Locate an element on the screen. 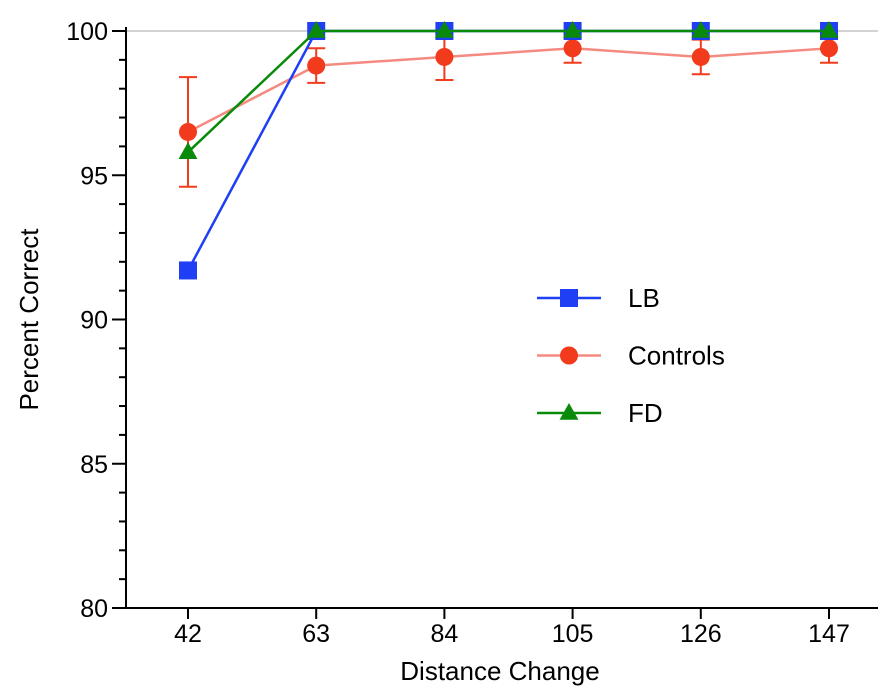  y-tick-label: 85 is located at coordinates (94, 465).